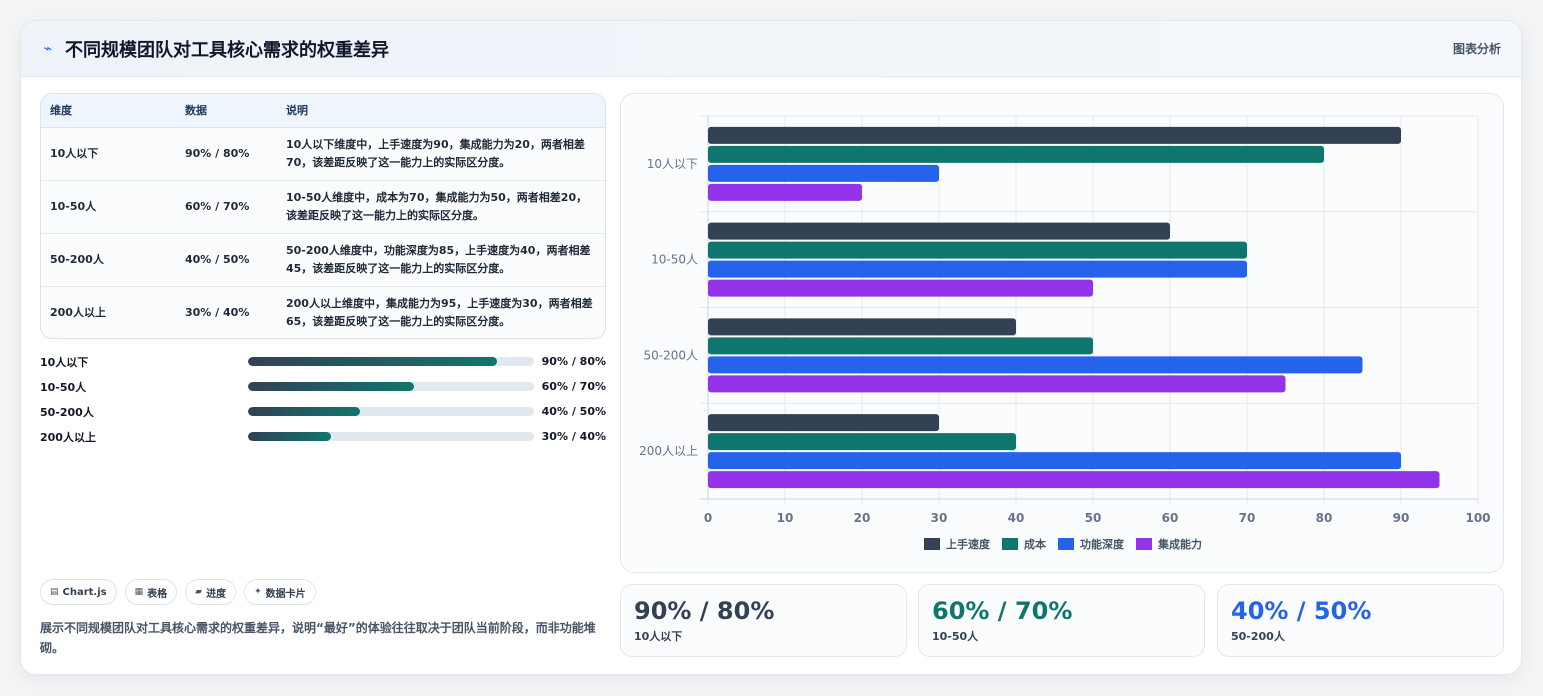  Describe the element at coordinates (708, 518) in the screenshot. I see `x-tick-label: 0` at that location.